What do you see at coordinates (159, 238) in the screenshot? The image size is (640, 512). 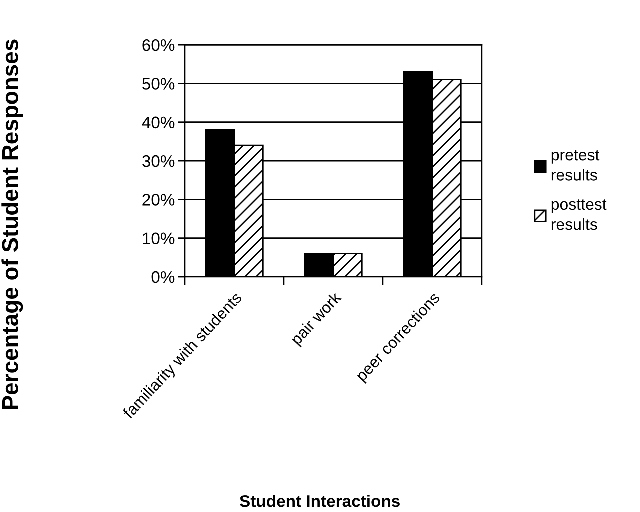 I see `y-tick-label: 10%` at bounding box center [159, 238].